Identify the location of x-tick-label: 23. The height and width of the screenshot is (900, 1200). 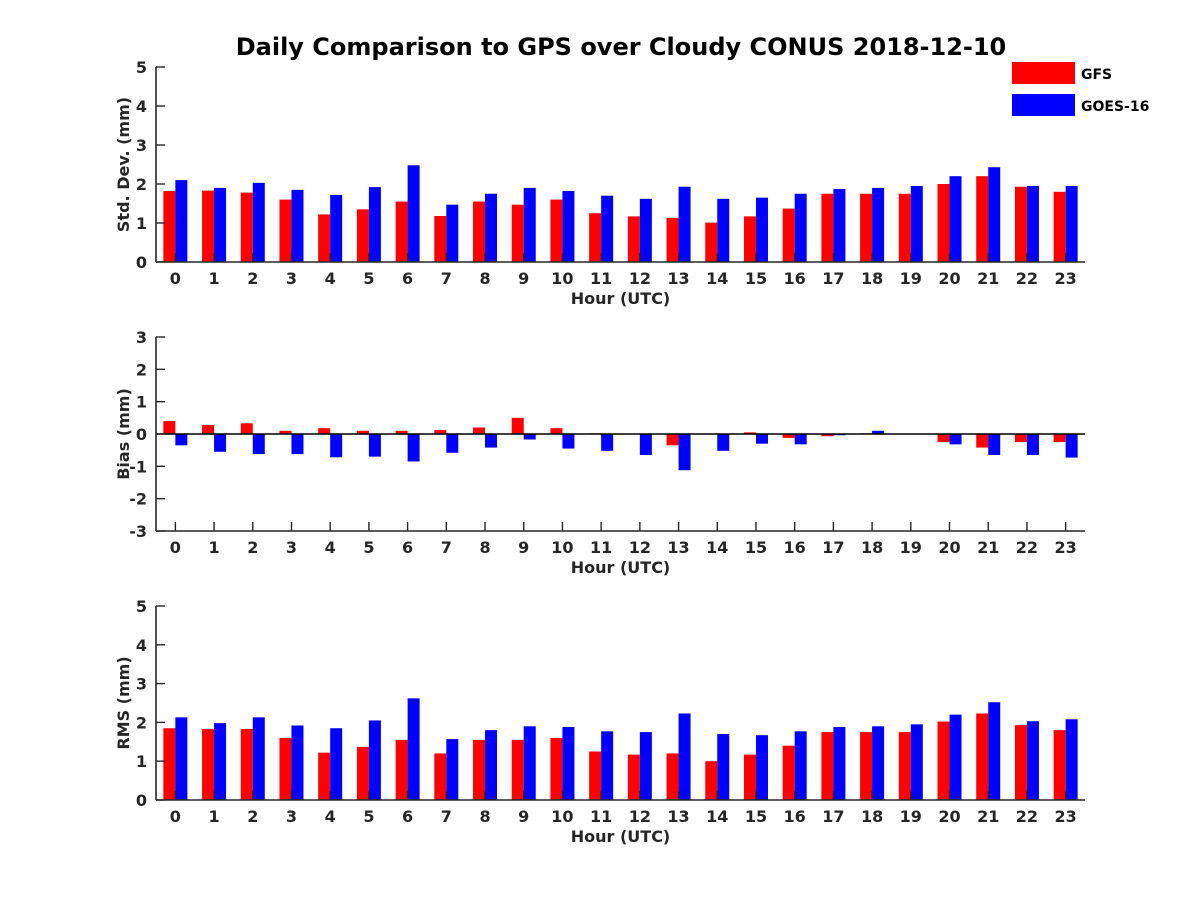
(1066, 278).